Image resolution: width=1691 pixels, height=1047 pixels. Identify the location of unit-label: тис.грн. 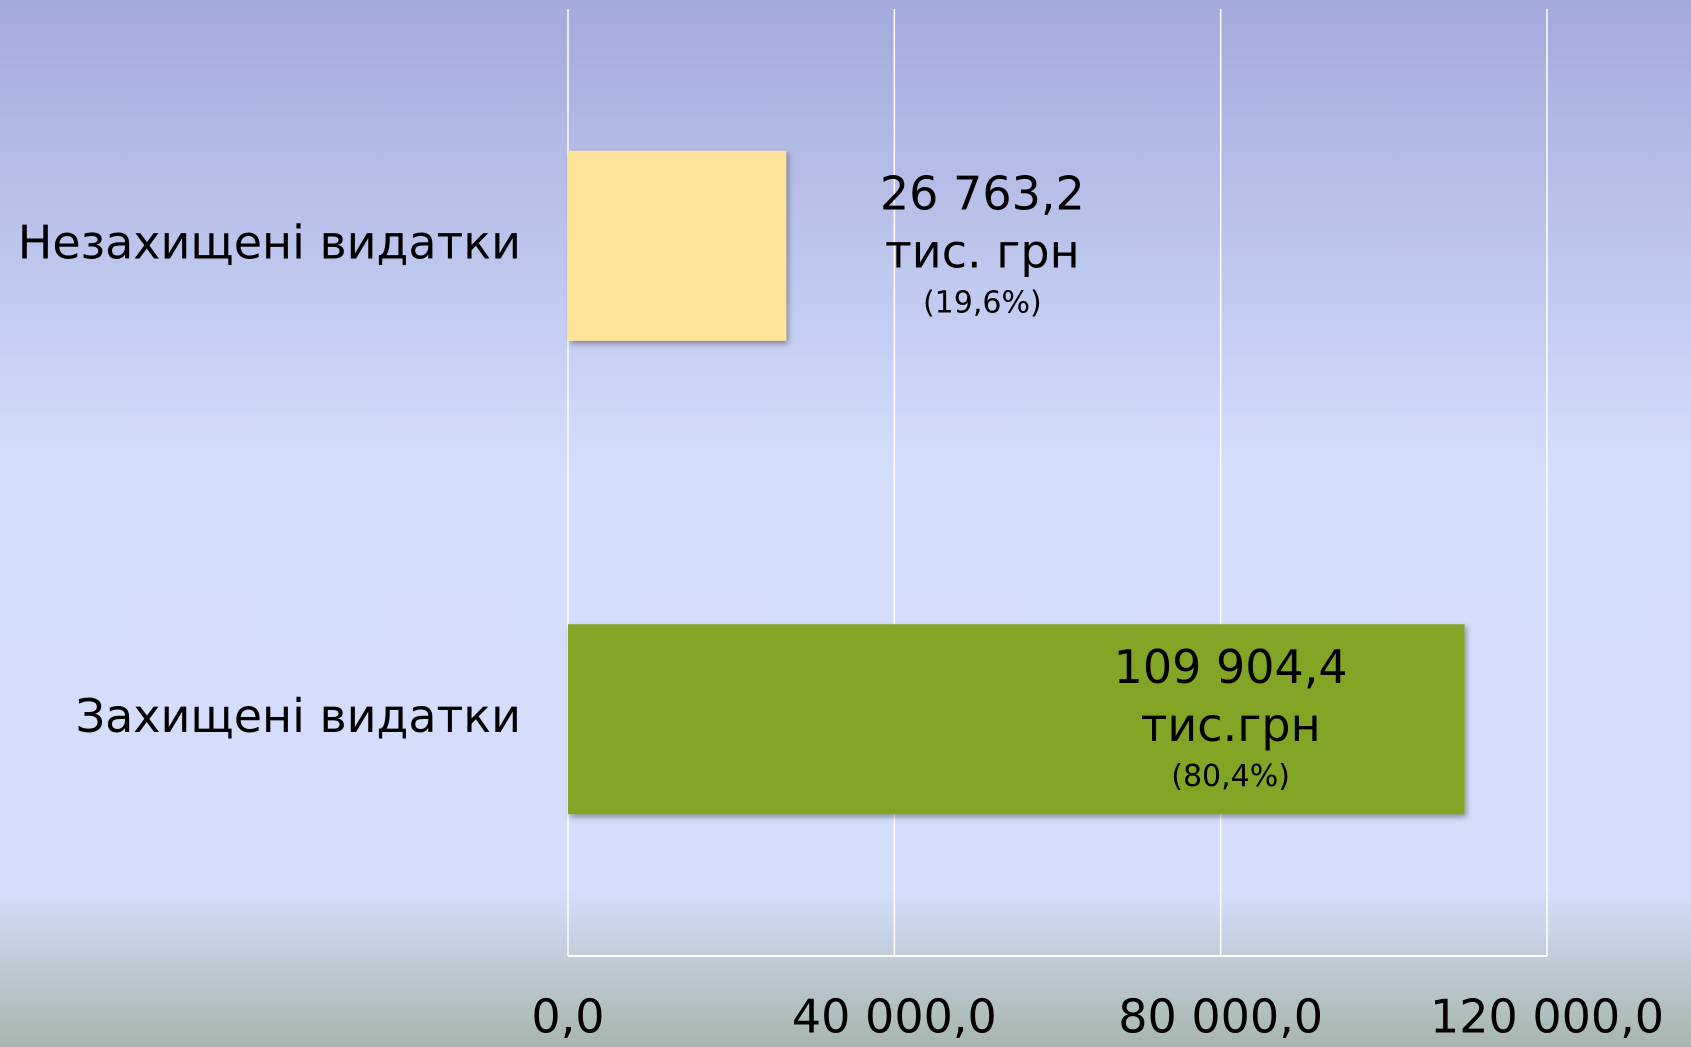
(1231, 725).